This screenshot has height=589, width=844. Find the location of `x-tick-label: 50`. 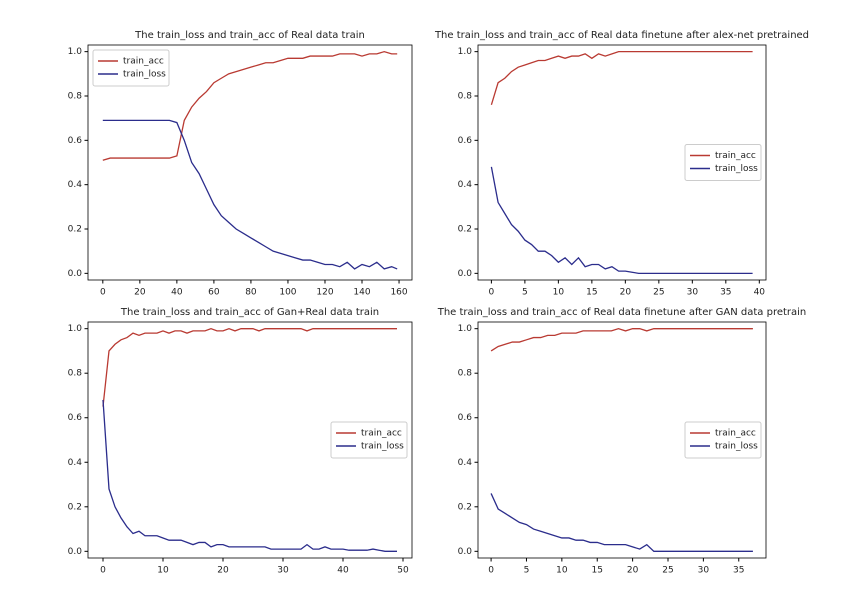

x-tick-label: 50 is located at coordinates (403, 571).